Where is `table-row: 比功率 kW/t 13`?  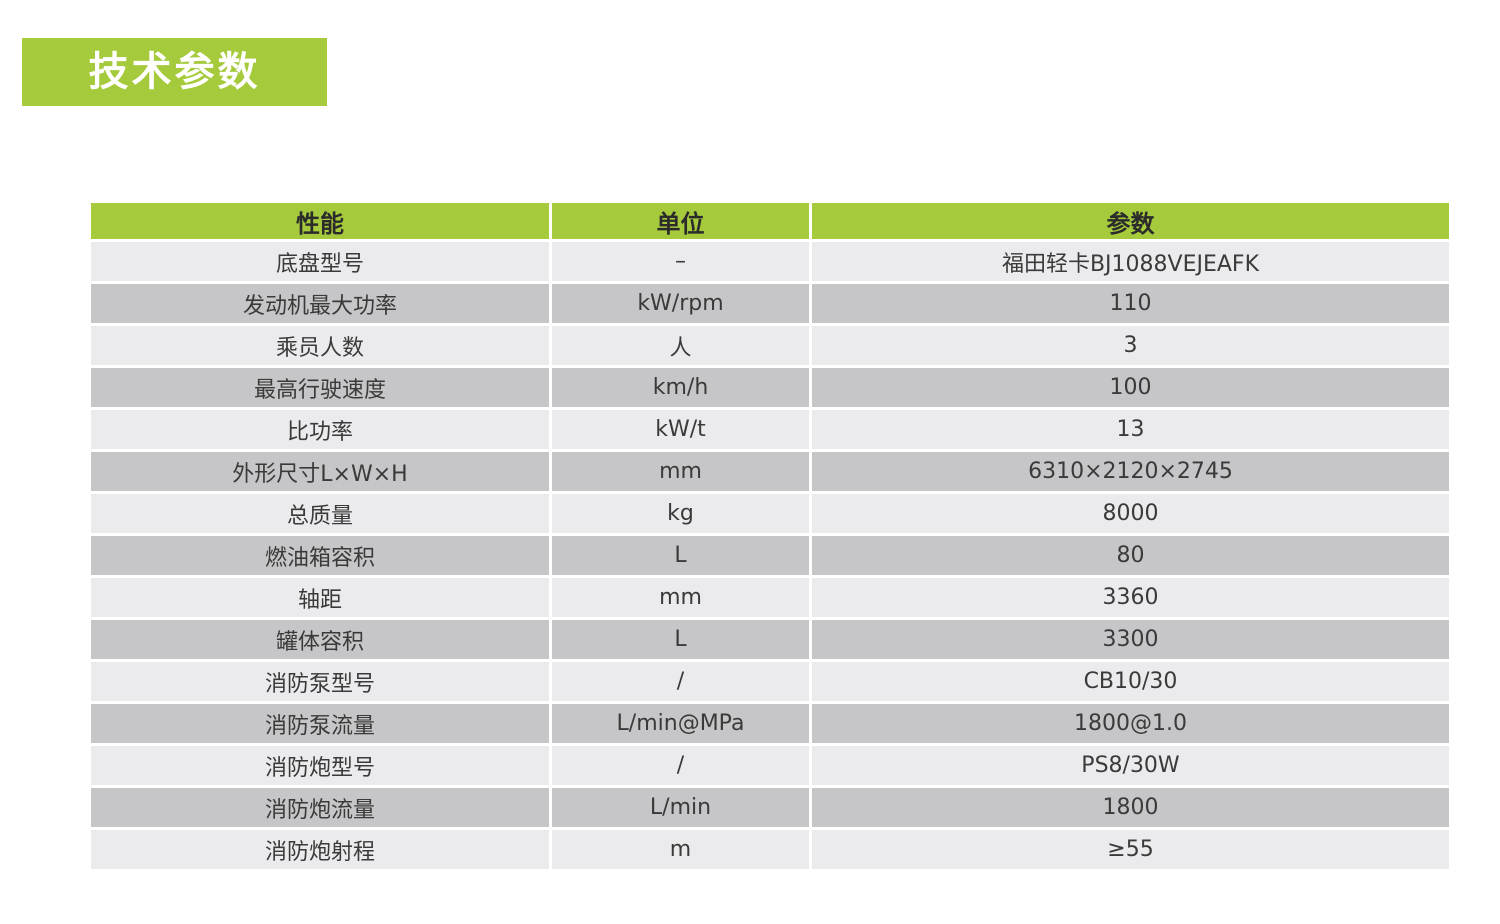 table-row: 比功率 kW/t 13 is located at coordinates (770, 429).